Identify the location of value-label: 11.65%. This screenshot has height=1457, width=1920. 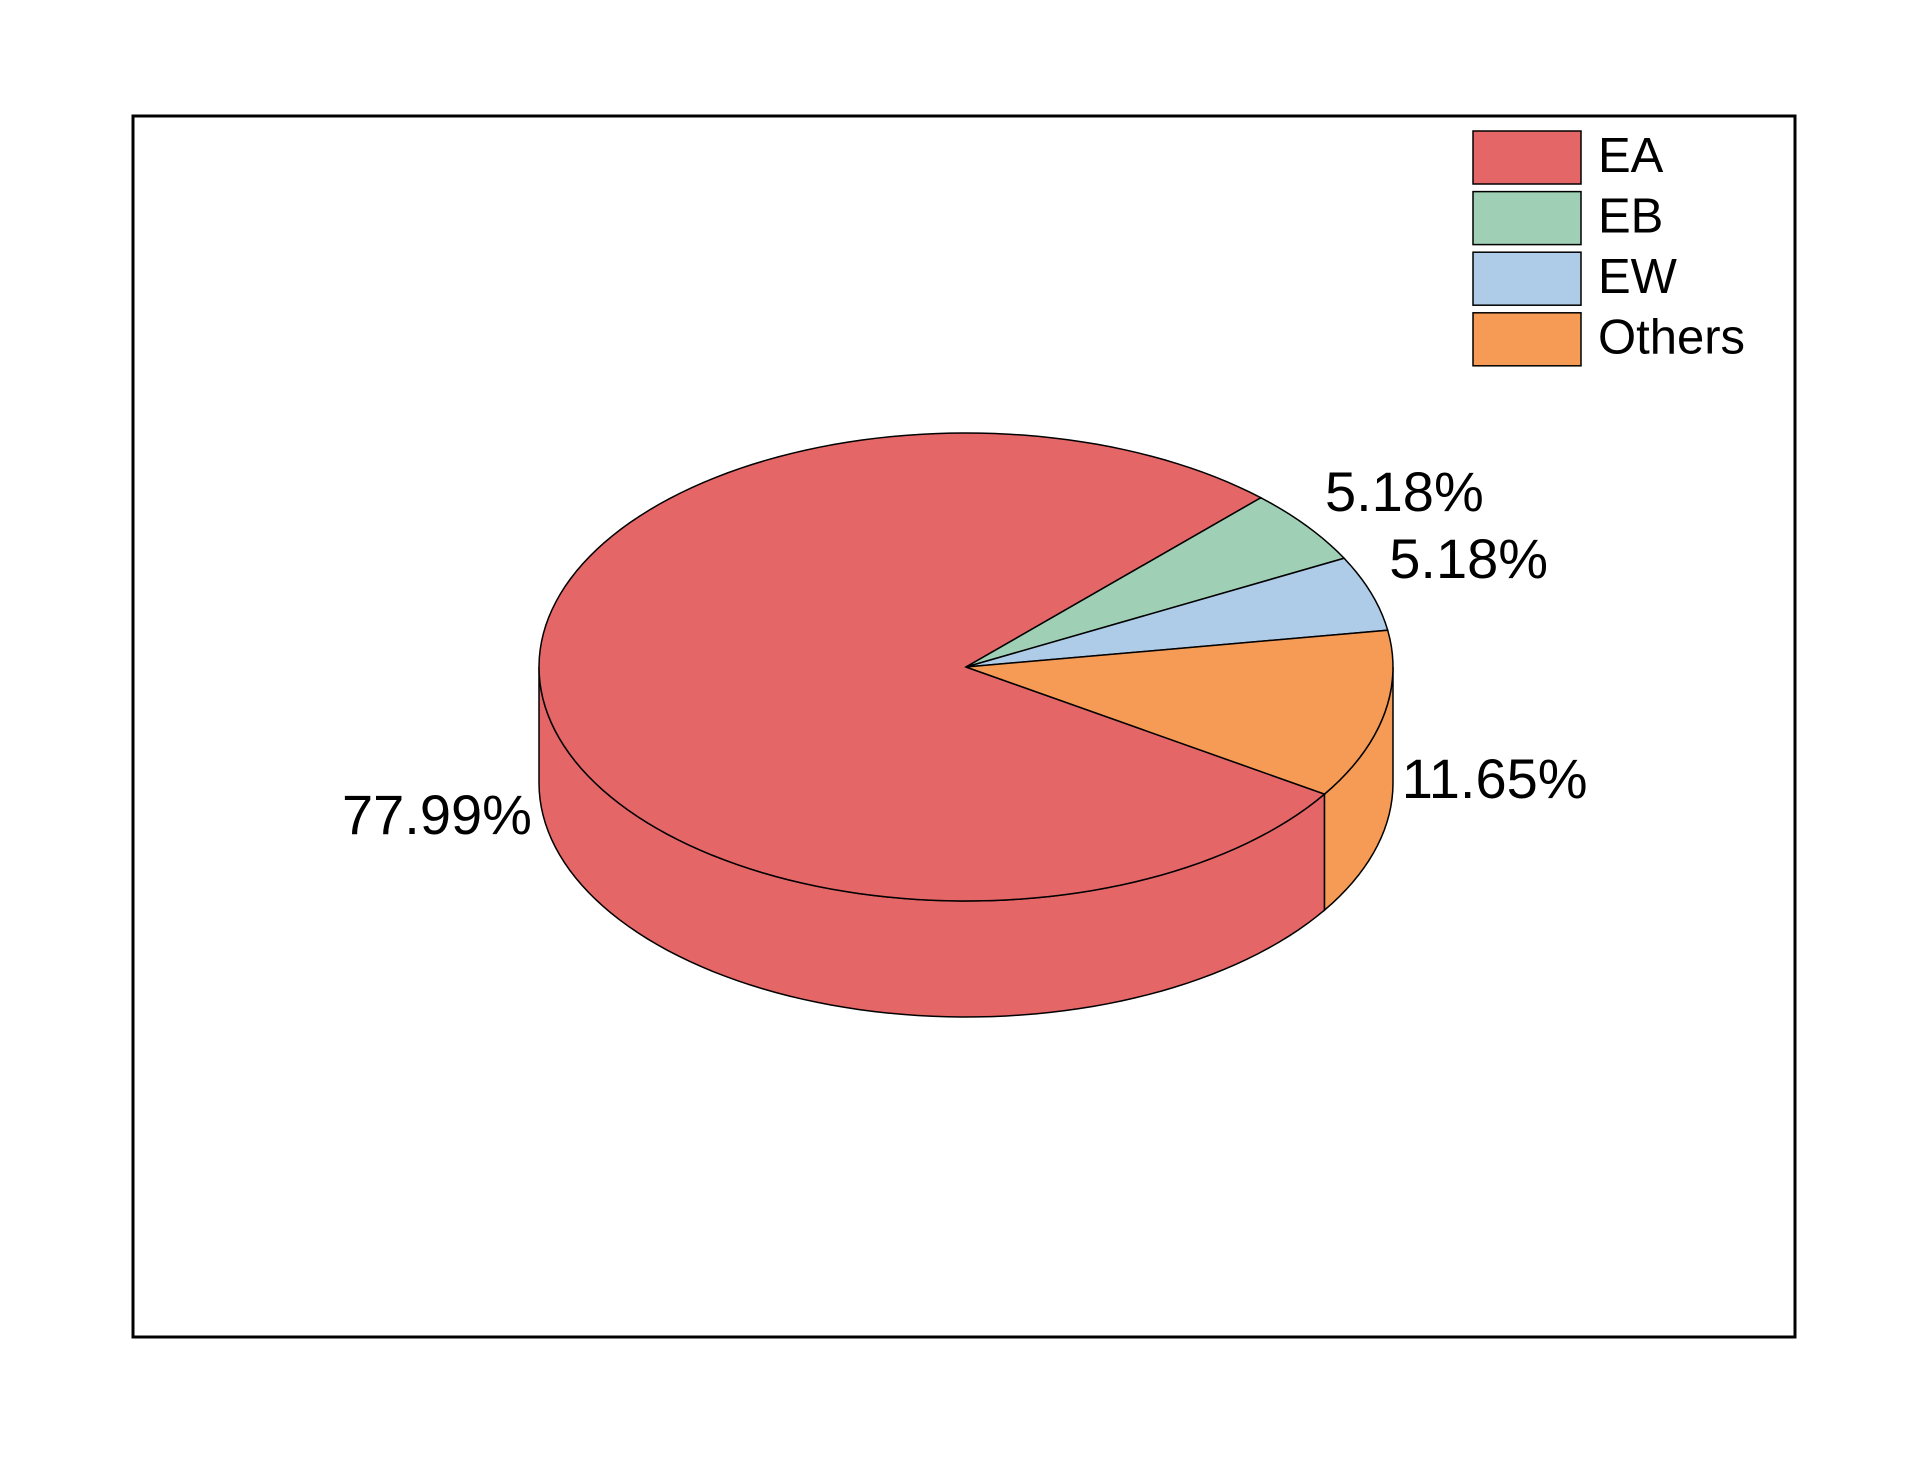
(1495, 778).